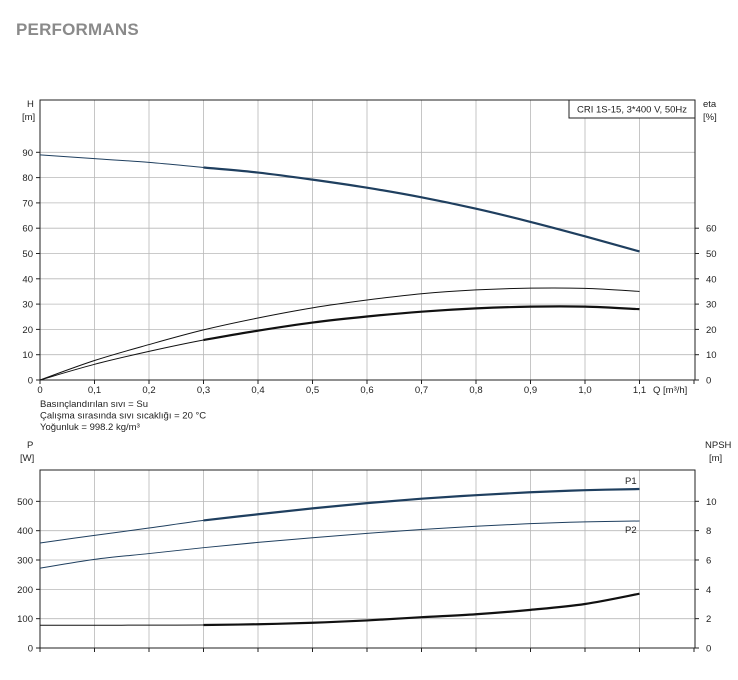 The height and width of the screenshot is (680, 738). I want to click on x-axis-label: Q [m³/h], so click(670, 390).